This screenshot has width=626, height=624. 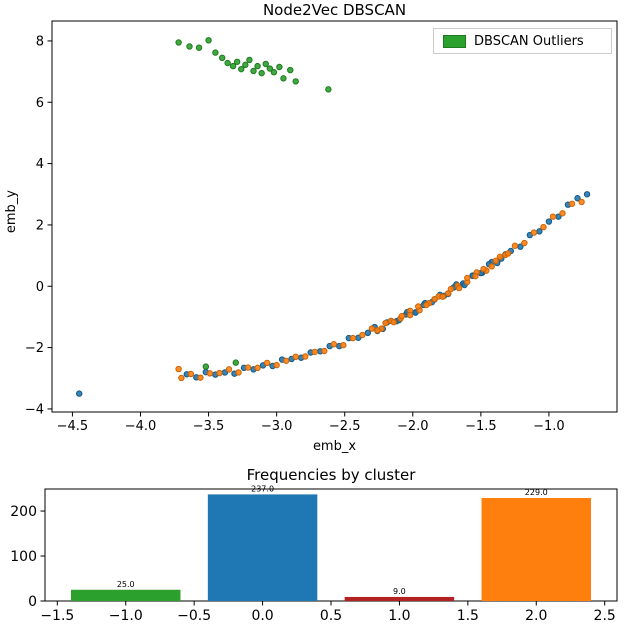 I want to click on x-tick-label: −4.0, so click(x=141, y=426).